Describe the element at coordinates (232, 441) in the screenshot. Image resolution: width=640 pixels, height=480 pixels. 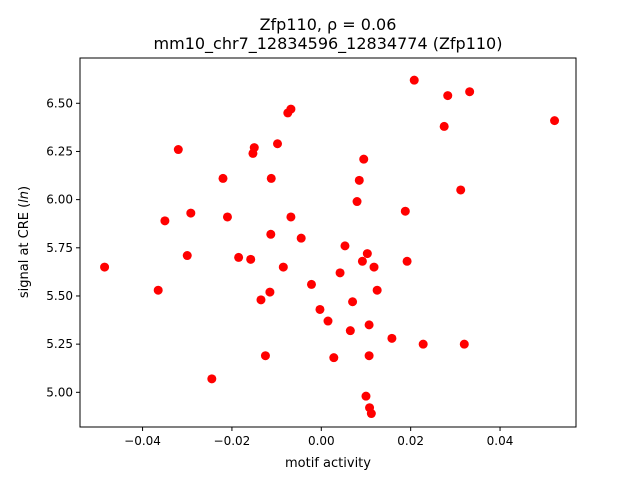
I see `x-tick-label: −0.02` at that location.